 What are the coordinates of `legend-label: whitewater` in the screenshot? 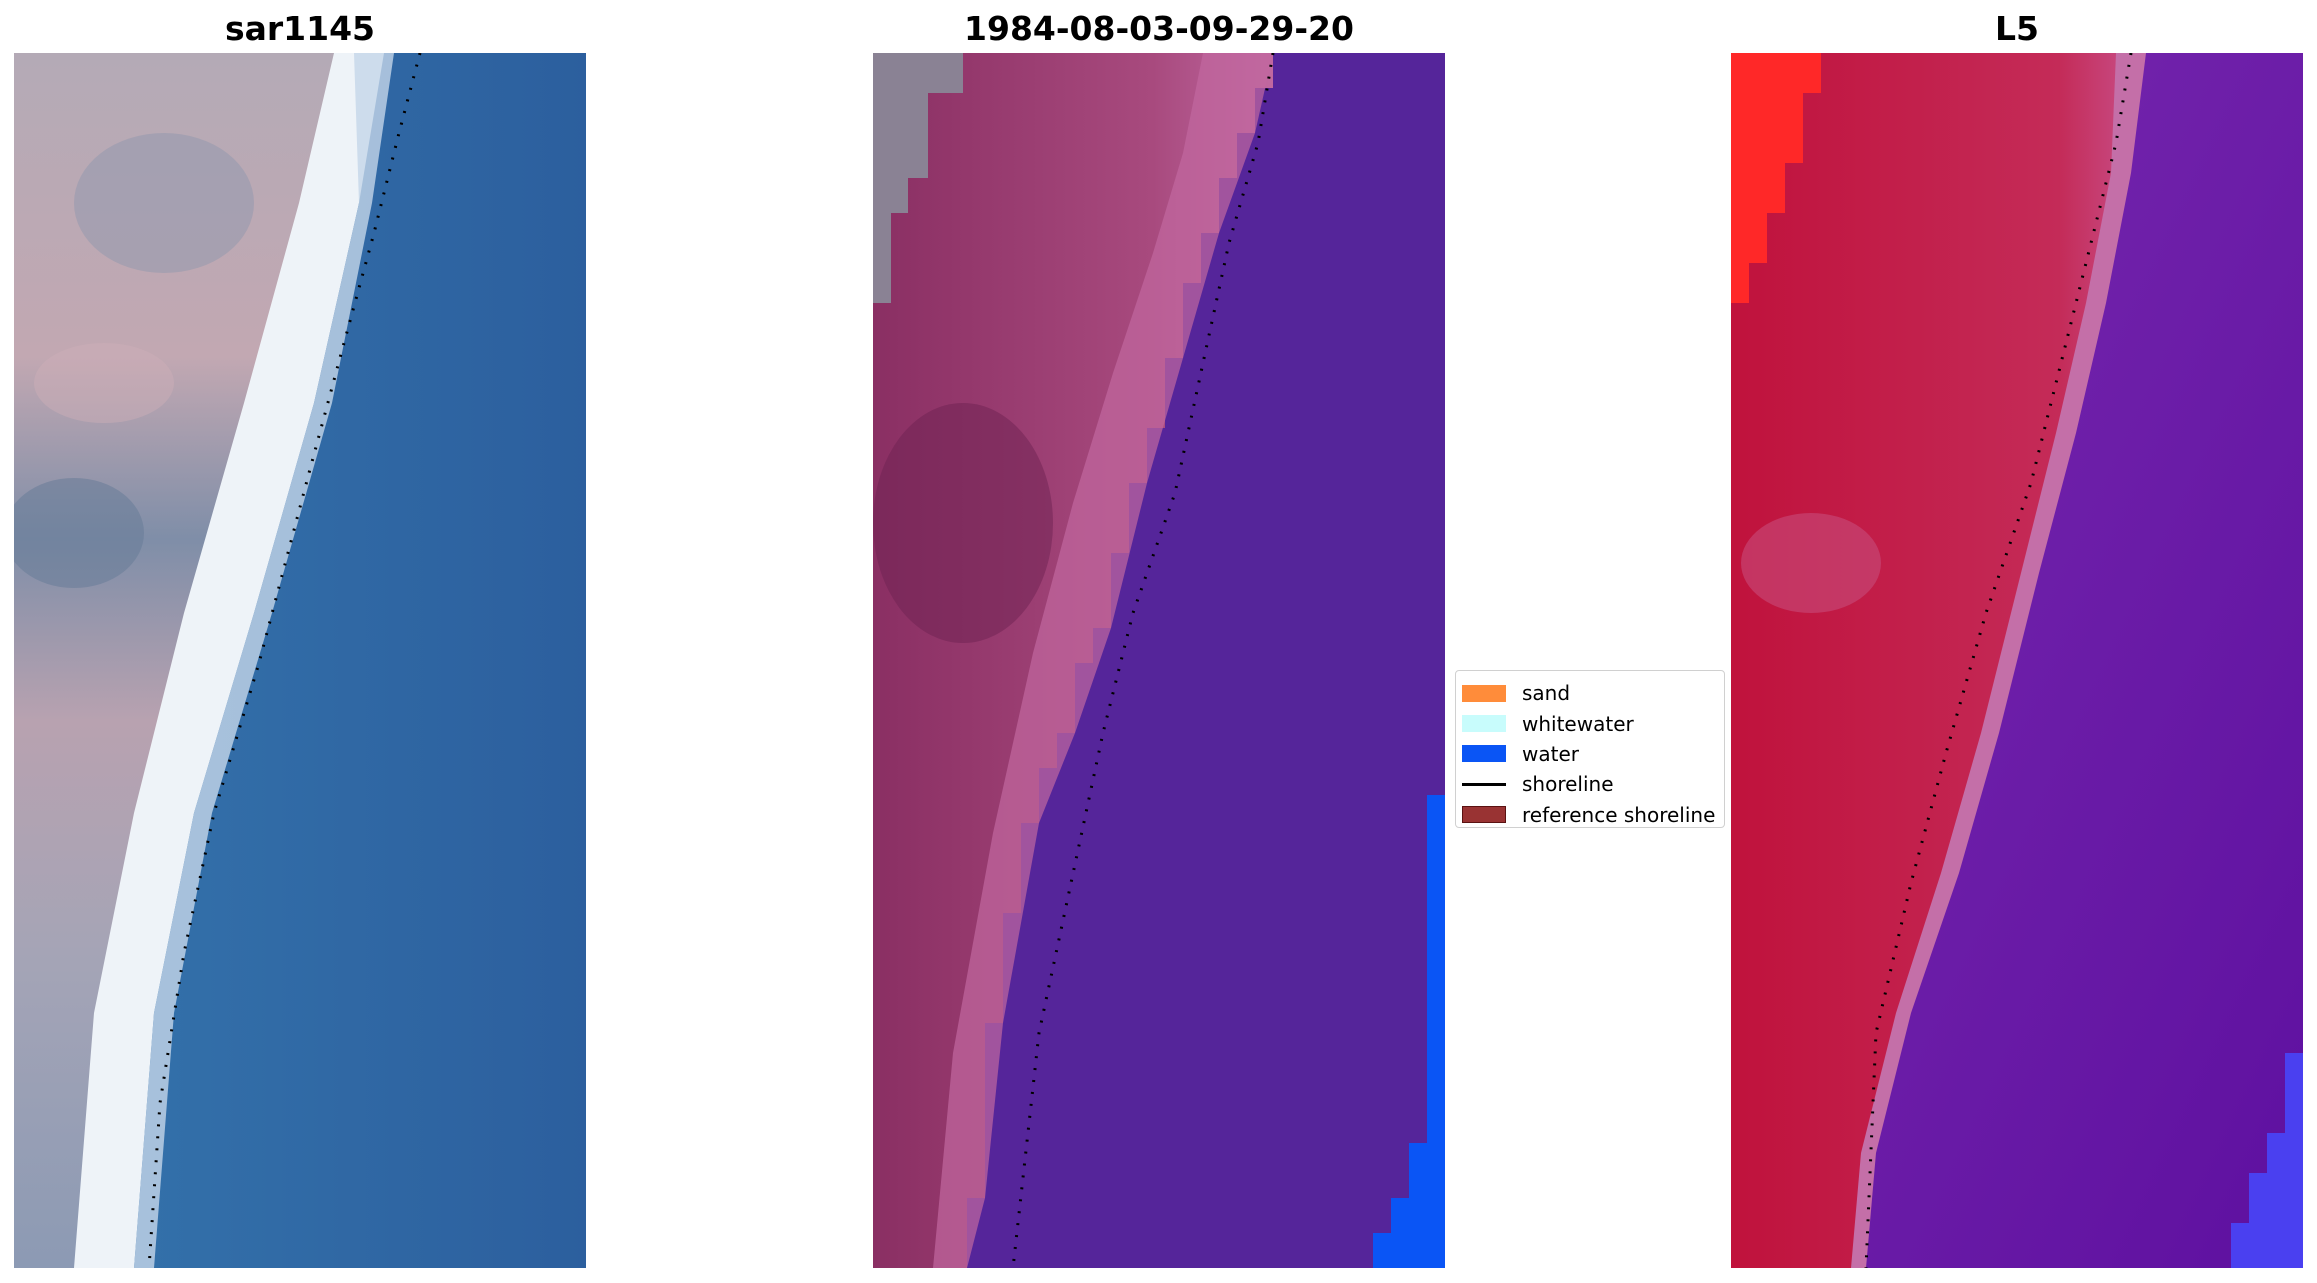 It's located at (1578, 723).